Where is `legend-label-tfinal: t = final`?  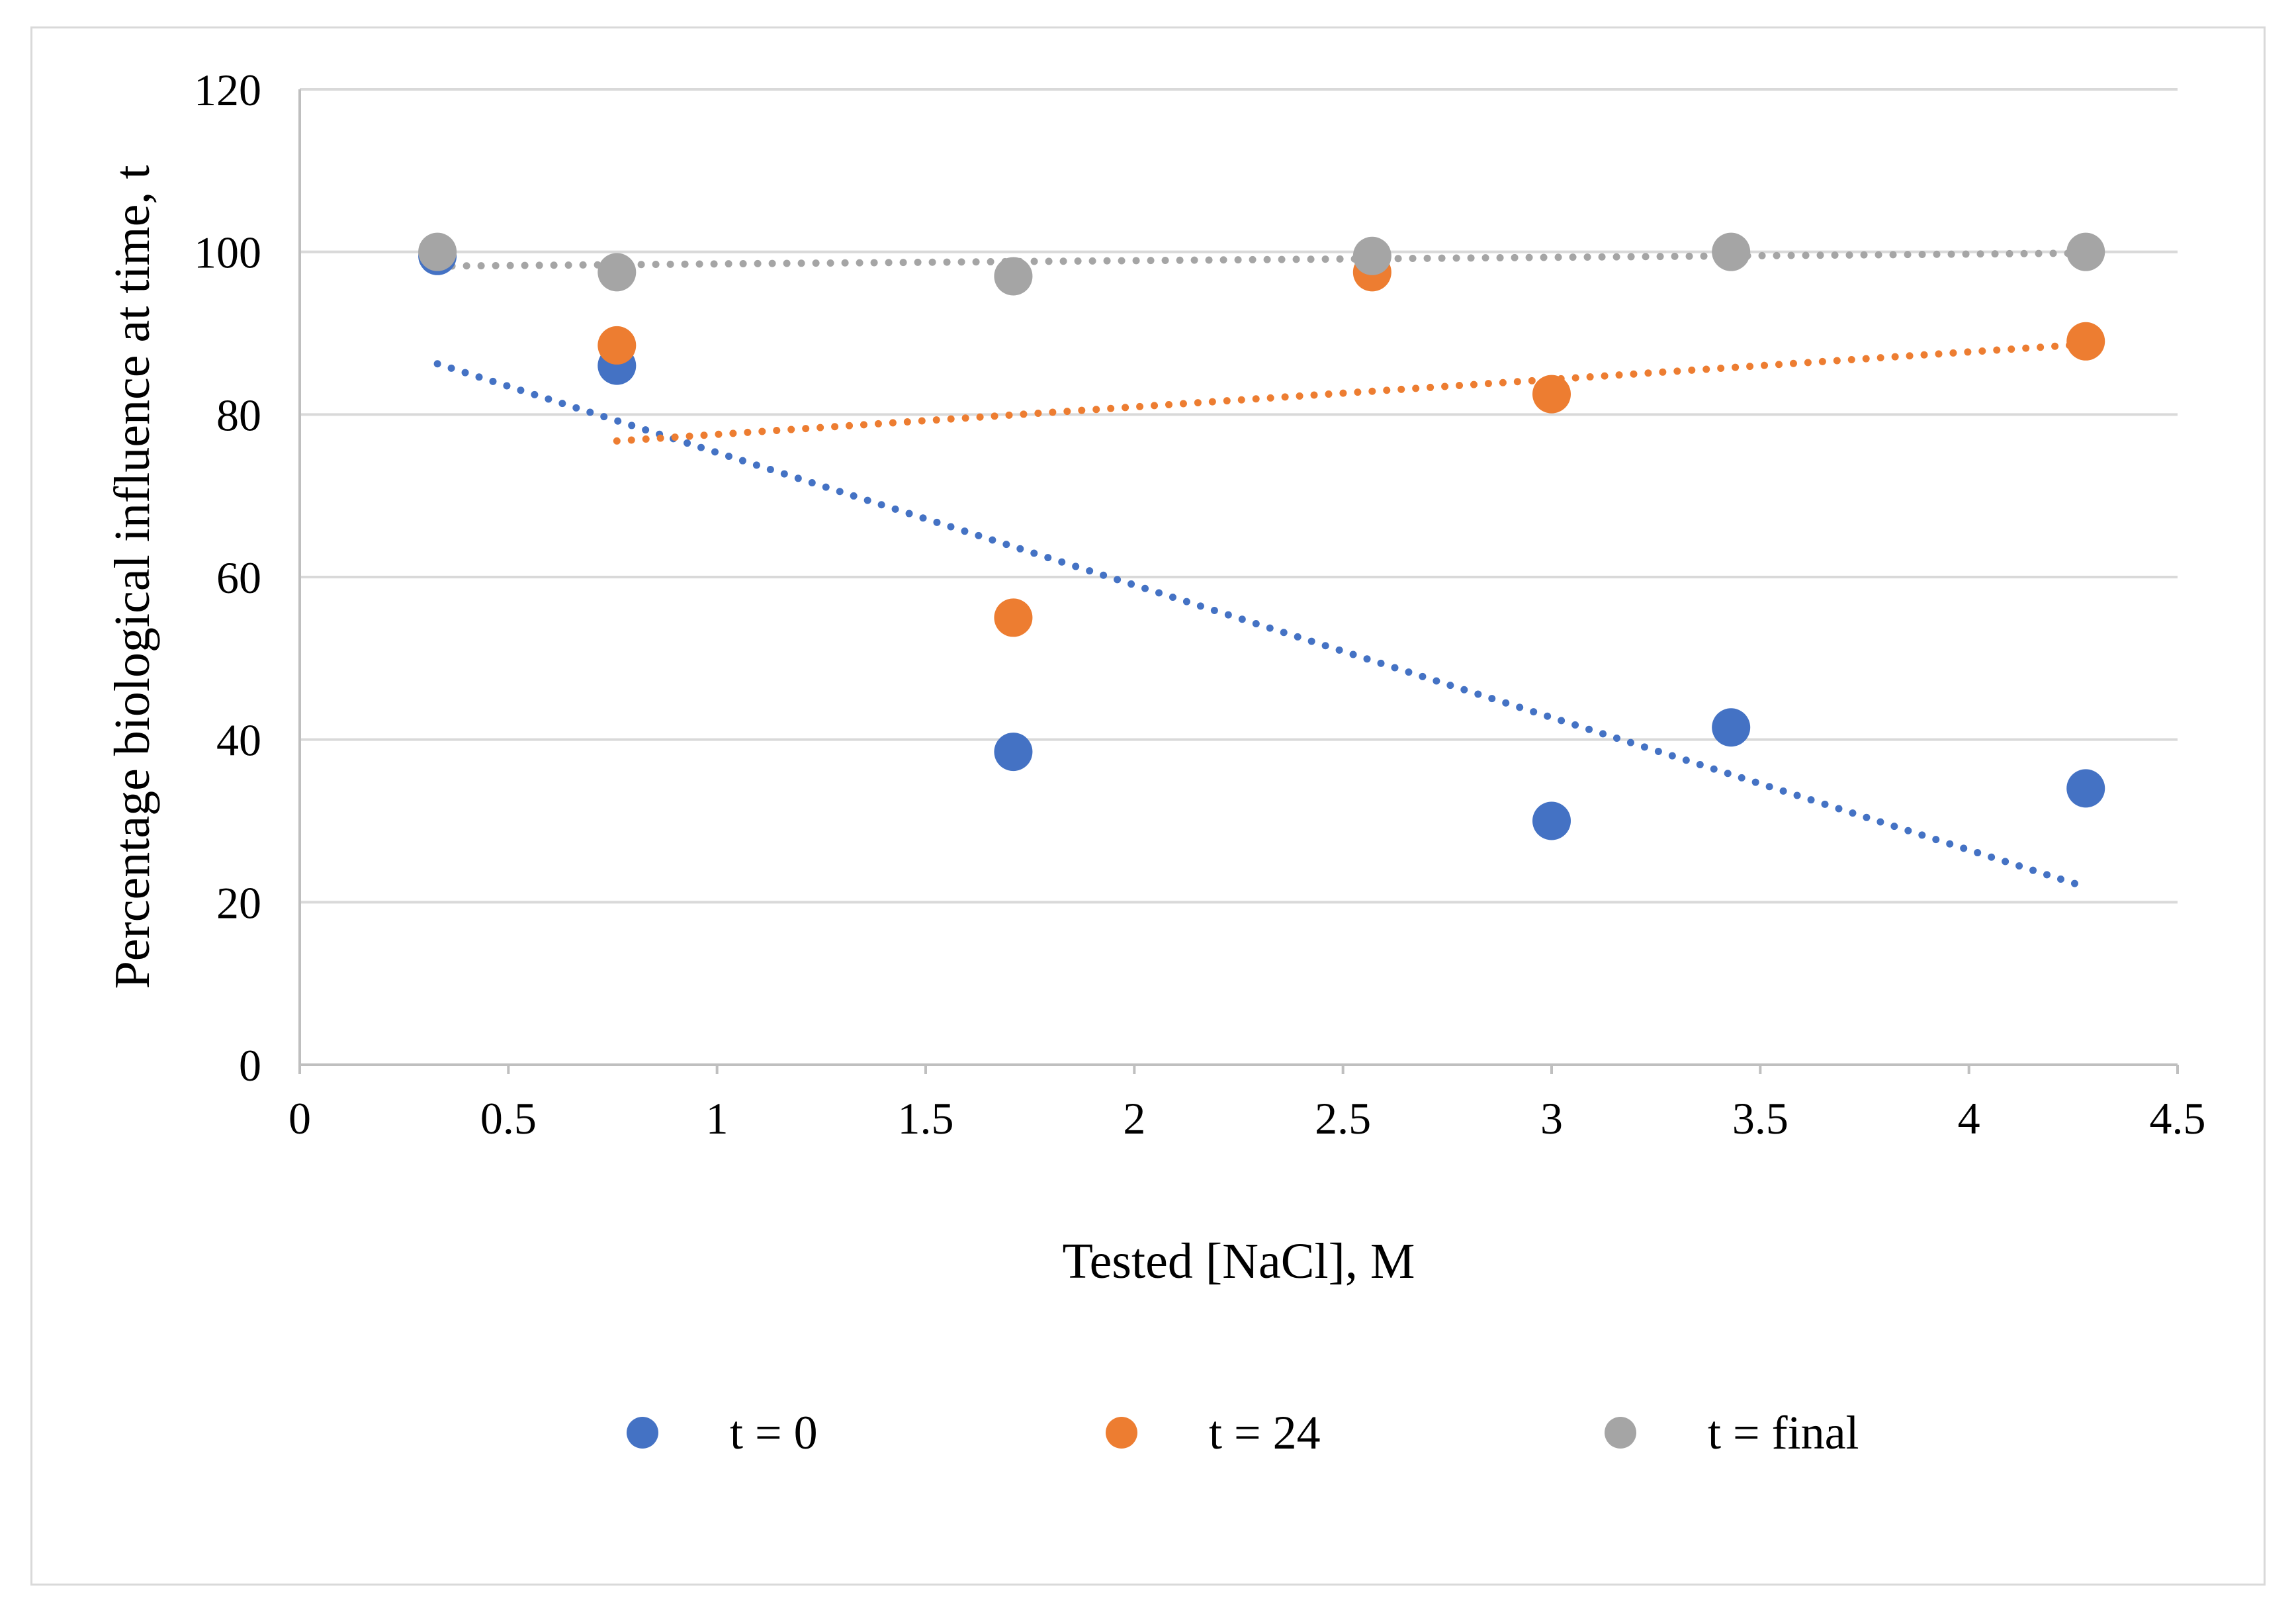
legend-label-tfinal: t = final is located at coordinates (1783, 1432).